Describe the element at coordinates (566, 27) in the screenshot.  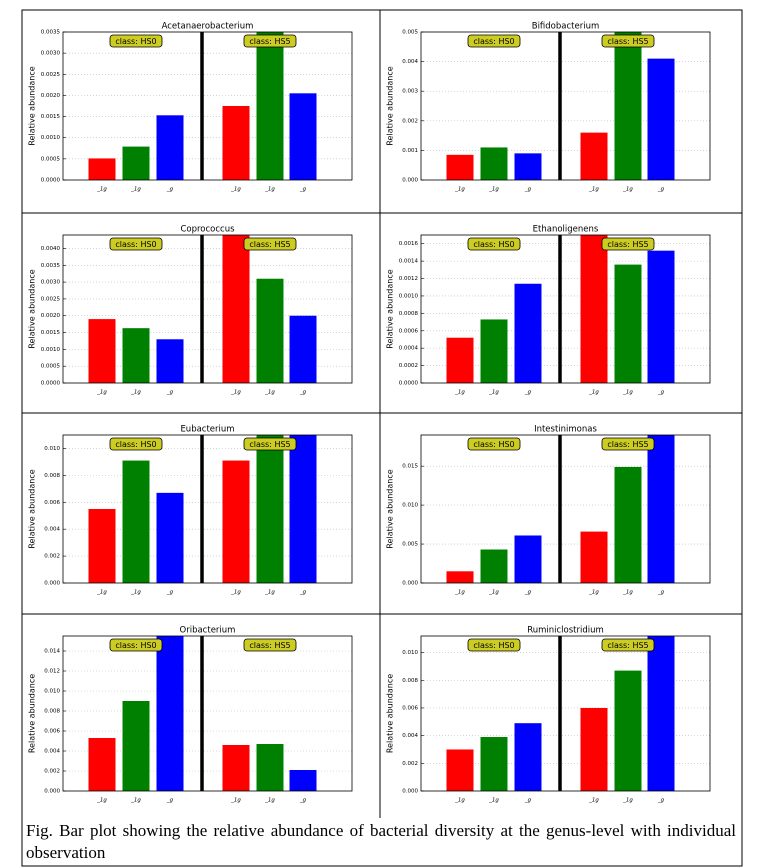
I see `chart-title: Bifidobacterium` at that location.